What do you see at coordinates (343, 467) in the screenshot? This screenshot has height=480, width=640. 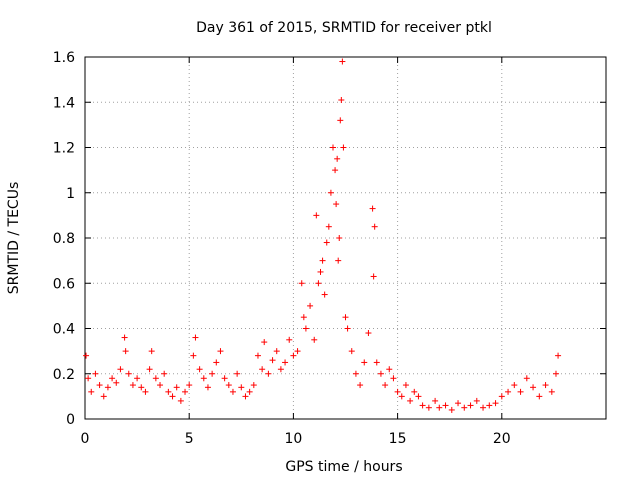 I see `x-axis-label: GPS time / hours` at bounding box center [343, 467].